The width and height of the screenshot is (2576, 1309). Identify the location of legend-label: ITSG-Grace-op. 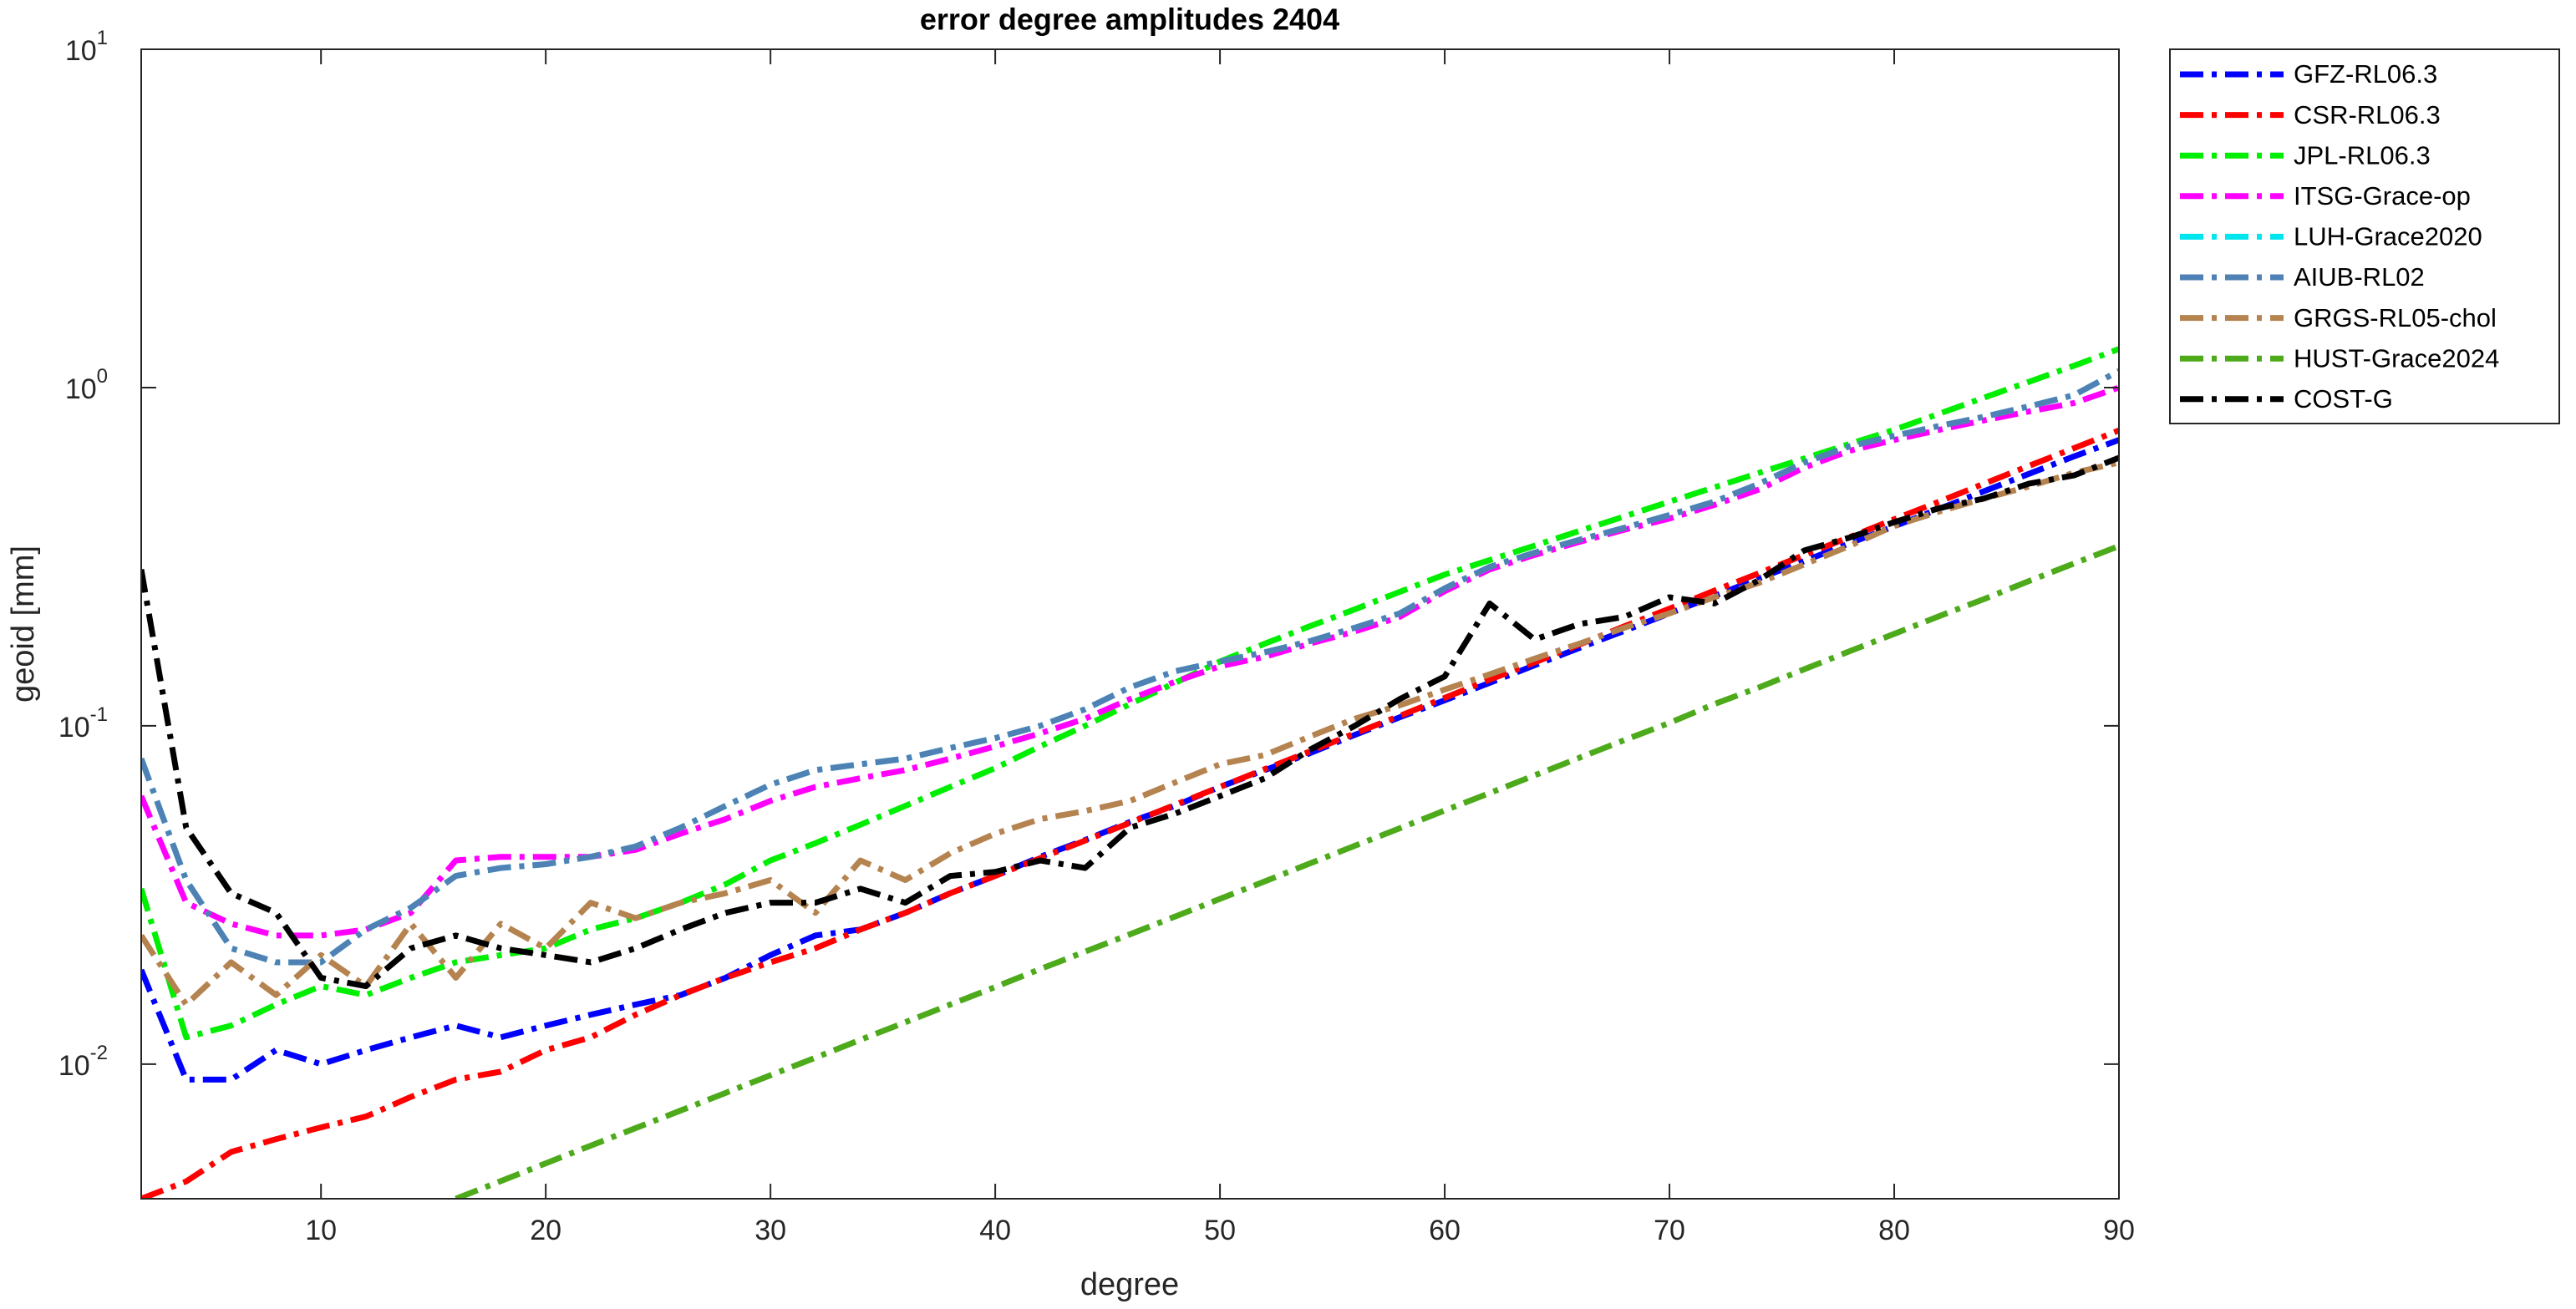
(2382, 196).